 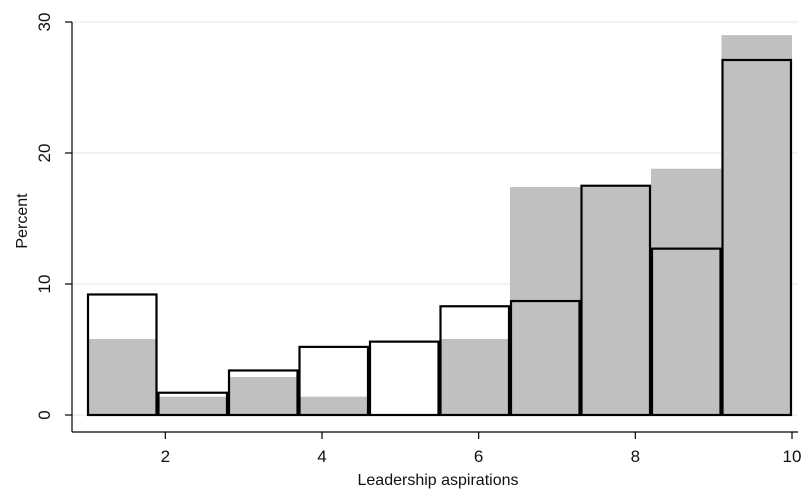 What do you see at coordinates (478, 456) in the screenshot?
I see `x-tick-label: 6` at bounding box center [478, 456].